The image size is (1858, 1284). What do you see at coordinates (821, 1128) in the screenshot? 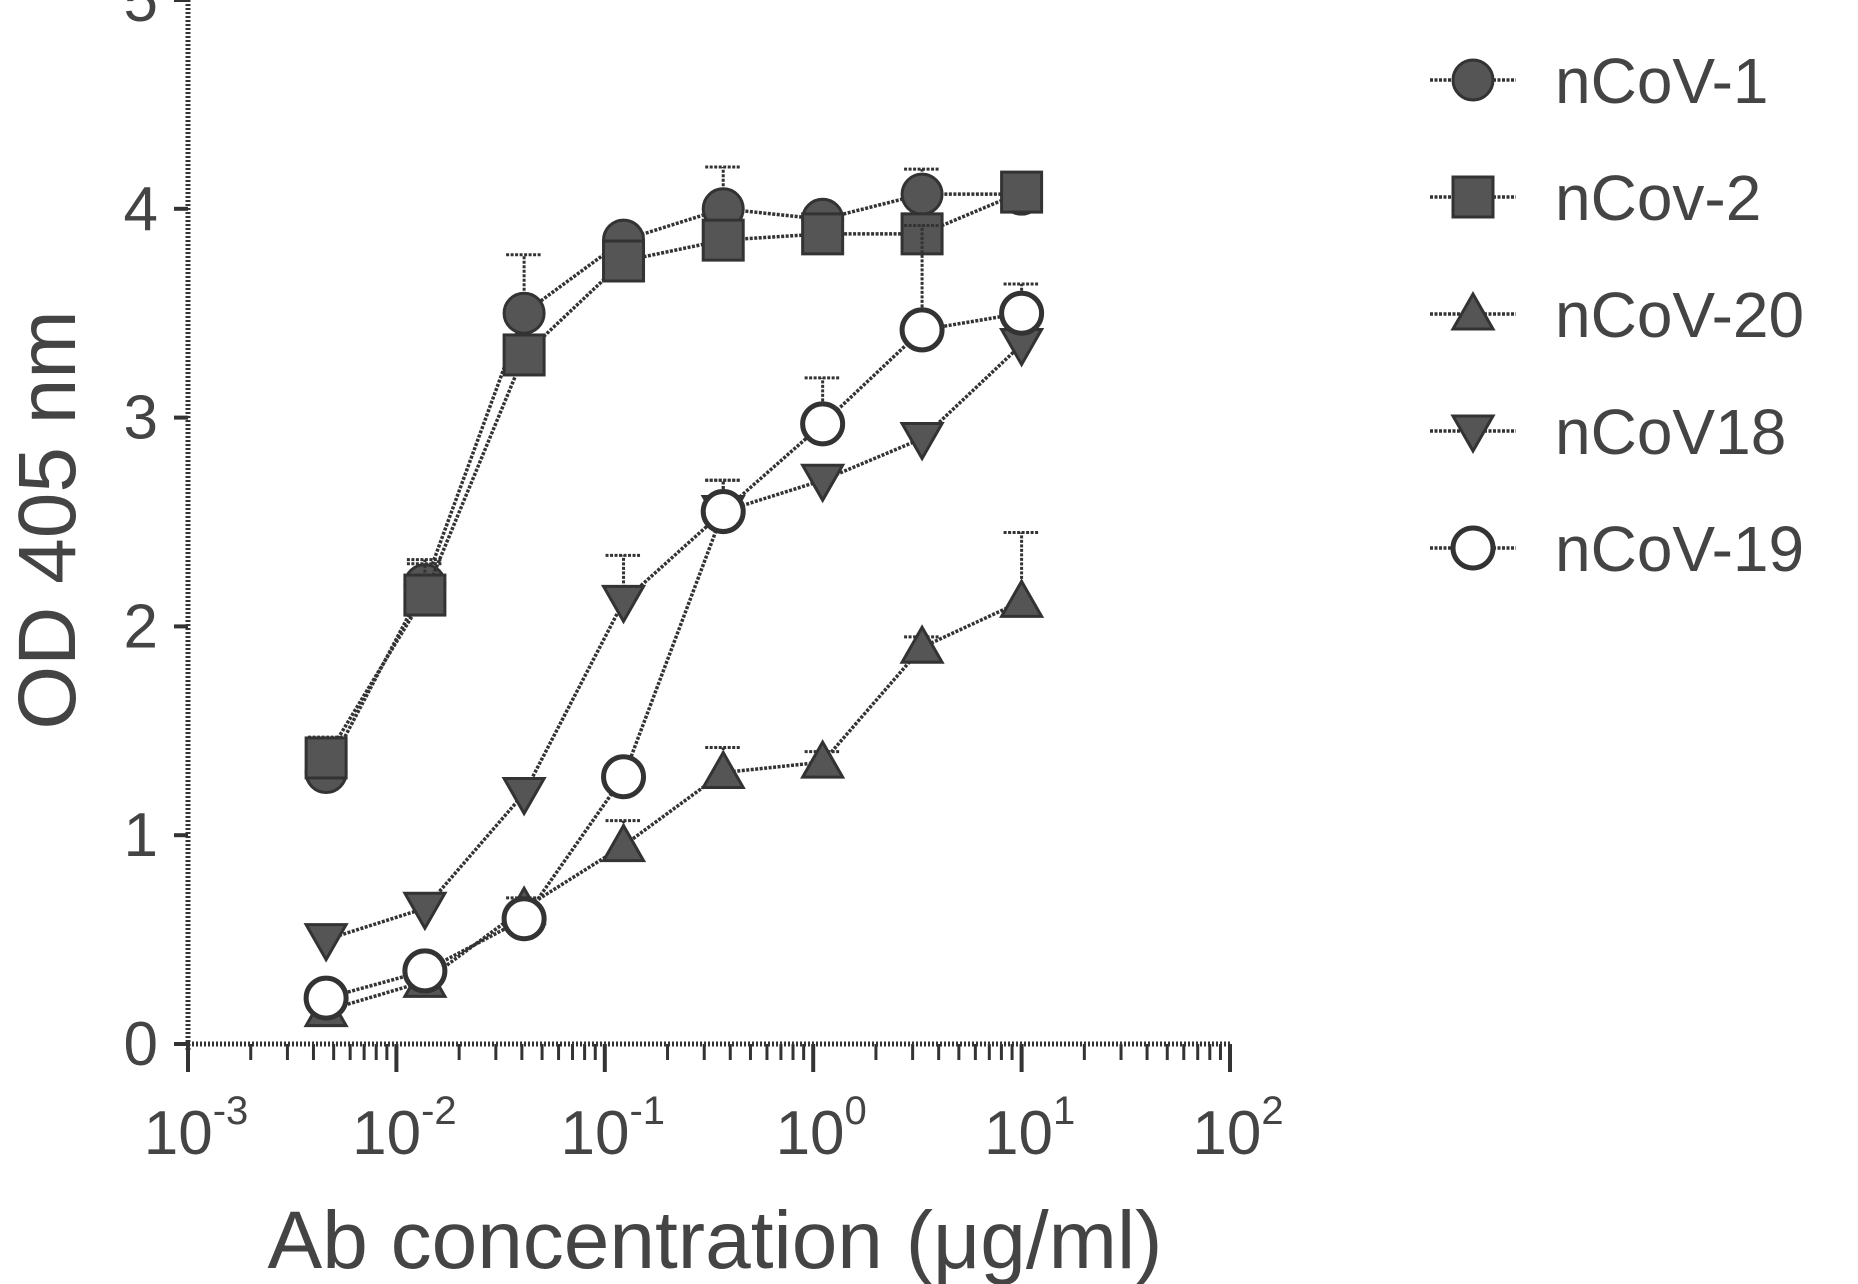
I see `x-tick-label: 10⁰` at bounding box center [821, 1128].